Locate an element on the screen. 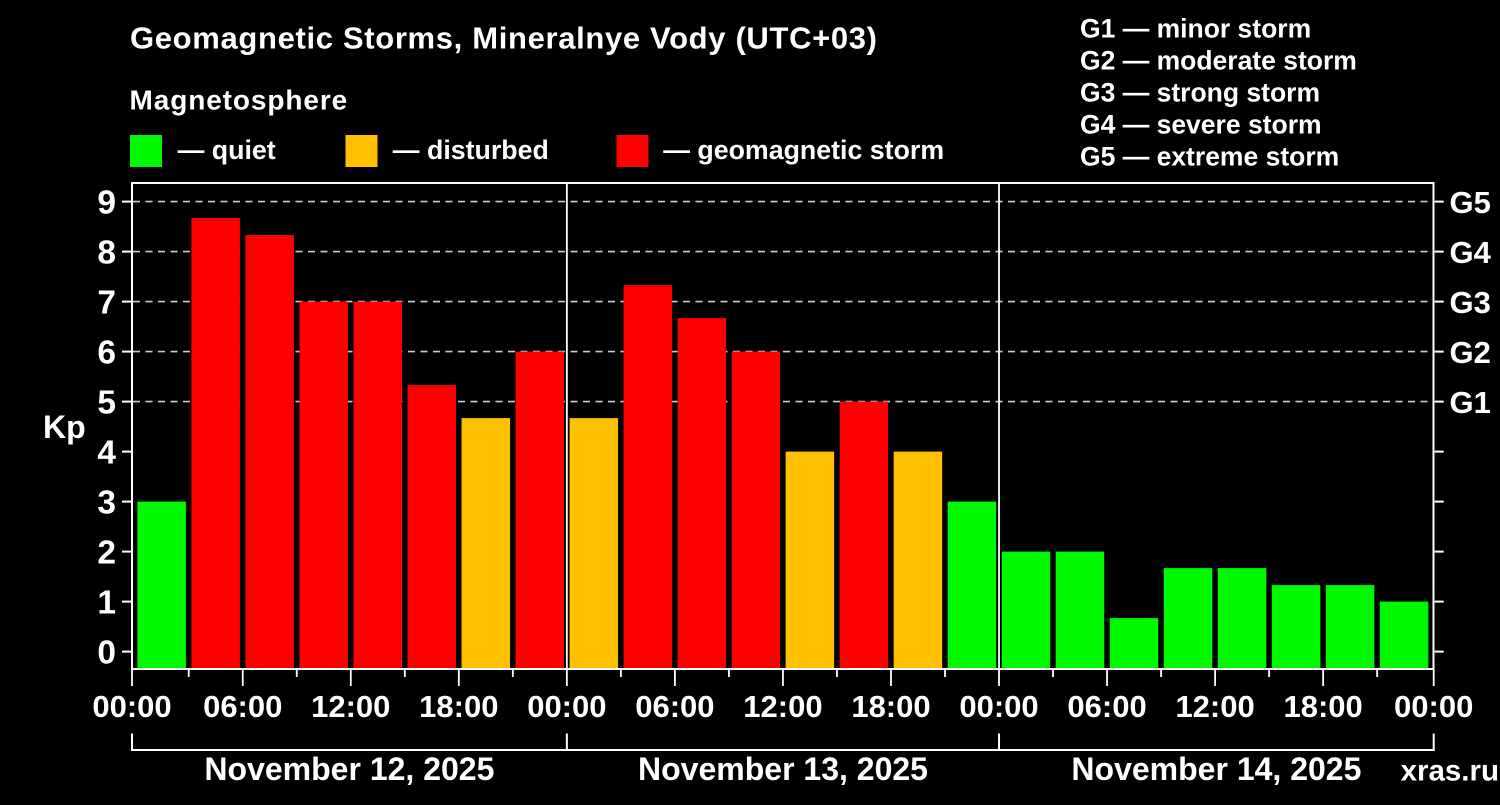  svg-text: G5 is located at coordinates (1470, 202).